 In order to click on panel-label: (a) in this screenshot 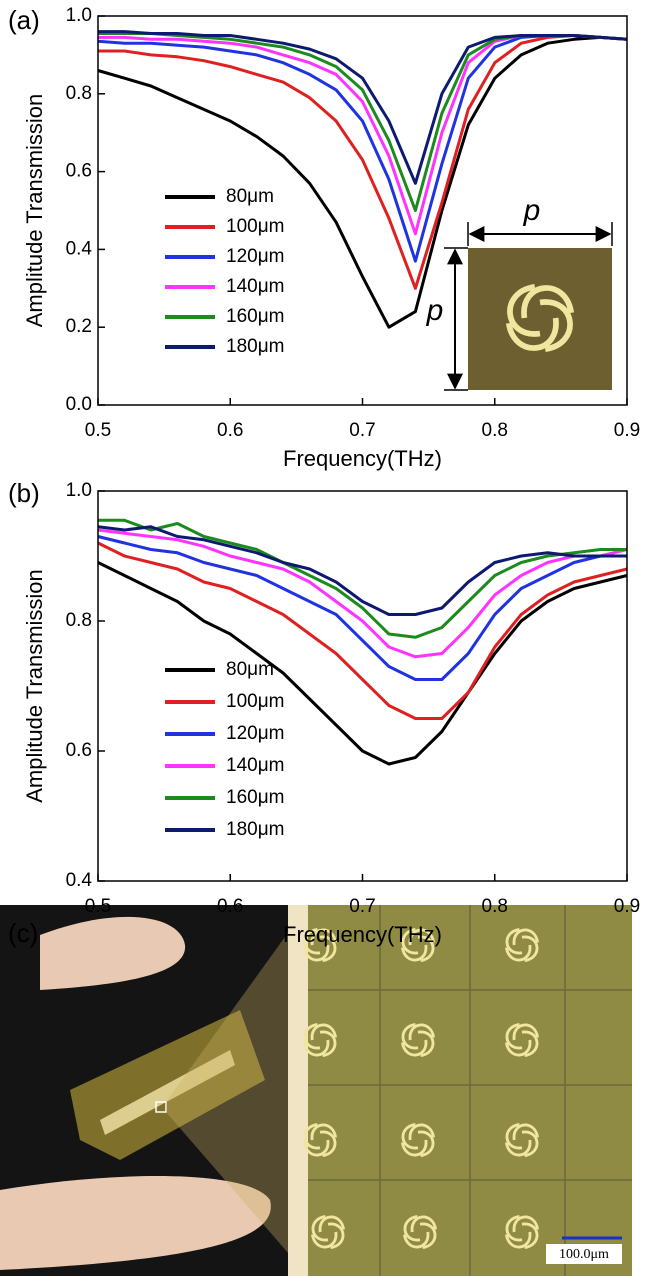, I will do `click(24, 20)`.